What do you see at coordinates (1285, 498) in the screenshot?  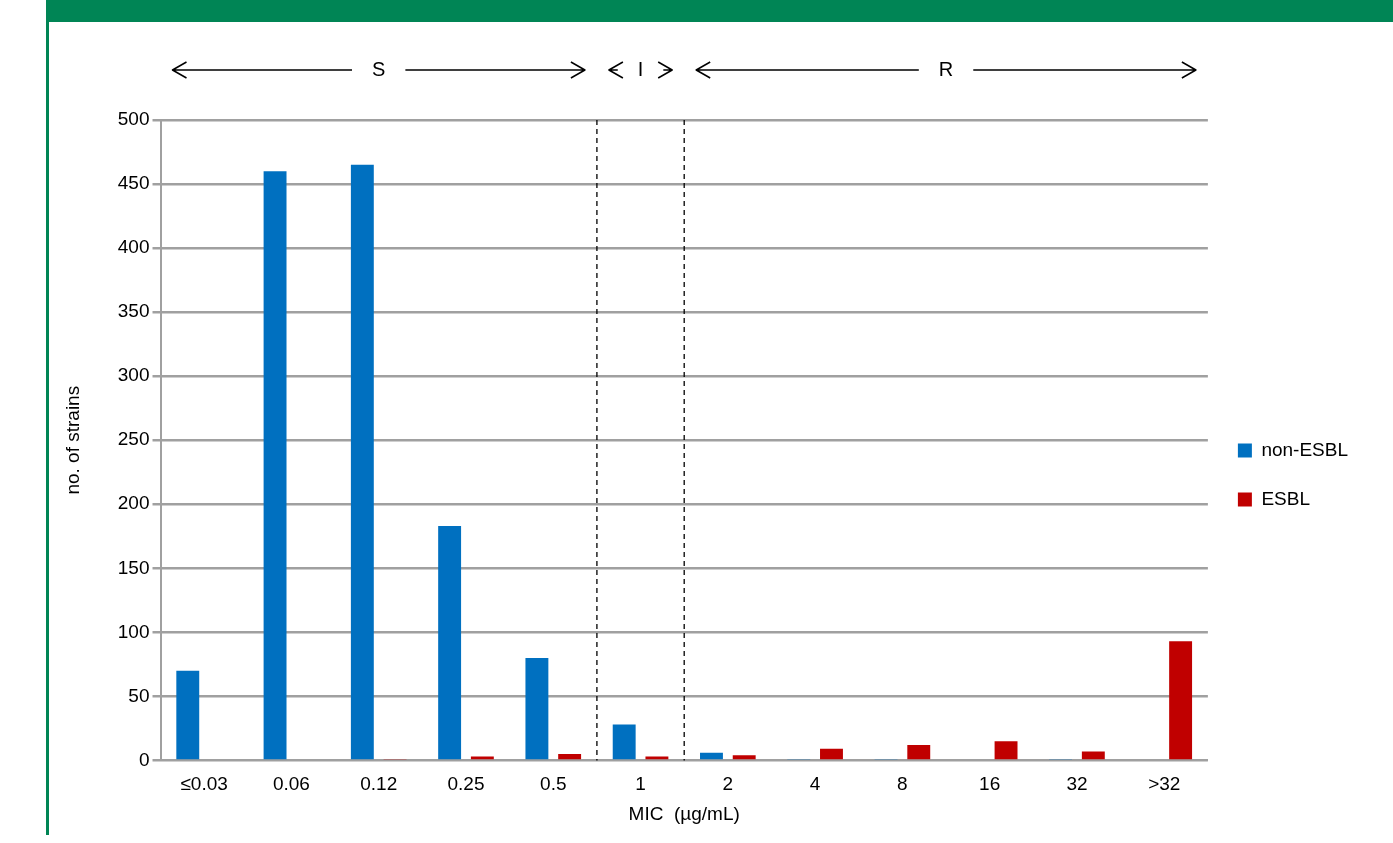 I see `legend-label: ESBL` at bounding box center [1285, 498].